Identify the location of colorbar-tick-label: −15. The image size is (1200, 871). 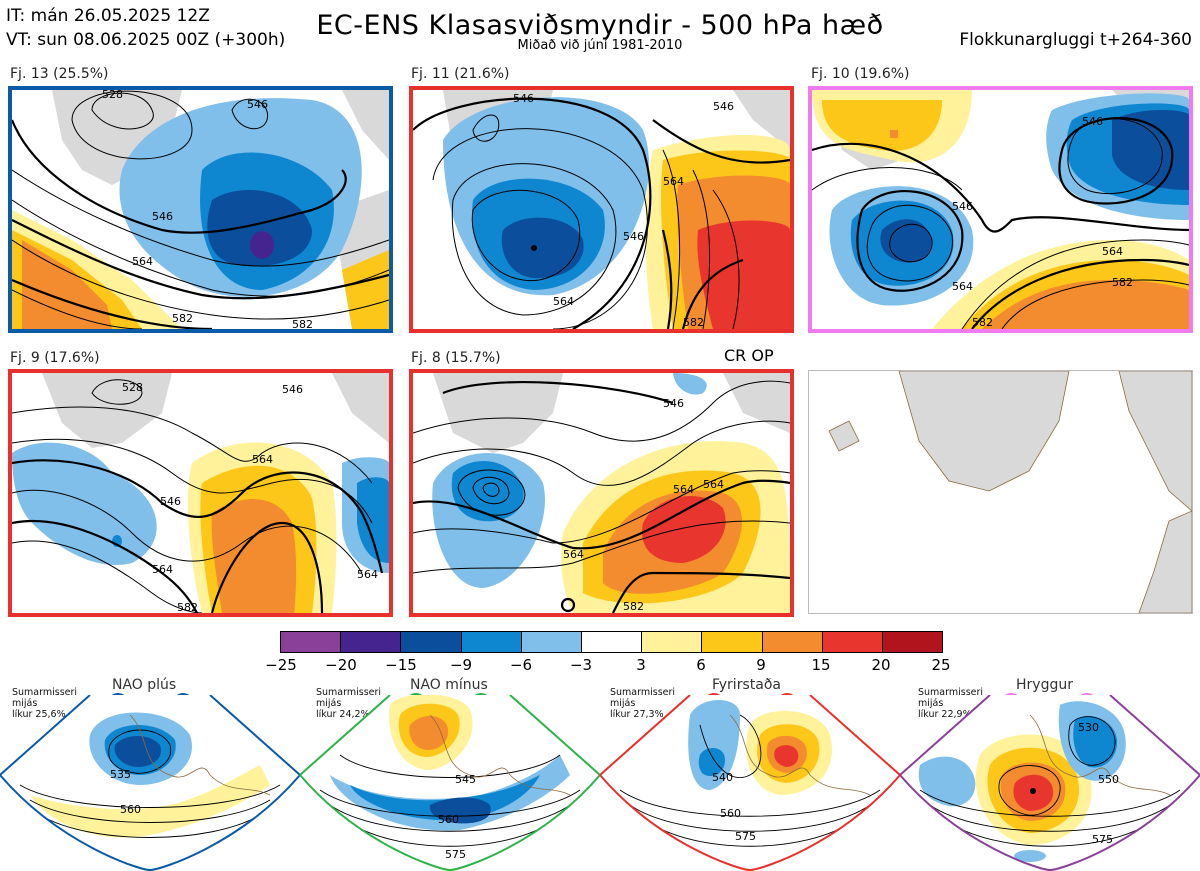
(401, 665).